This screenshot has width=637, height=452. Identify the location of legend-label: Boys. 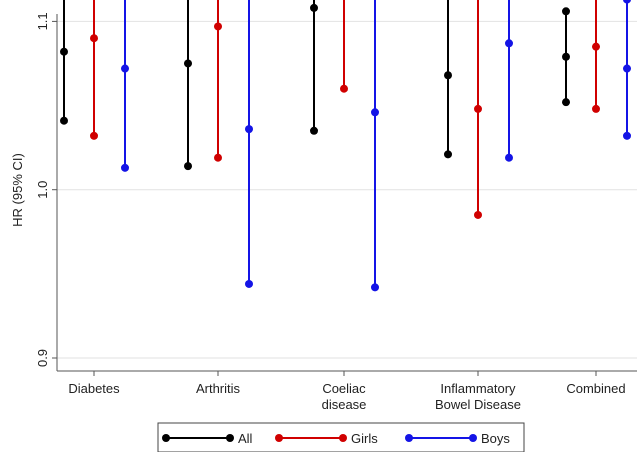
(495, 438).